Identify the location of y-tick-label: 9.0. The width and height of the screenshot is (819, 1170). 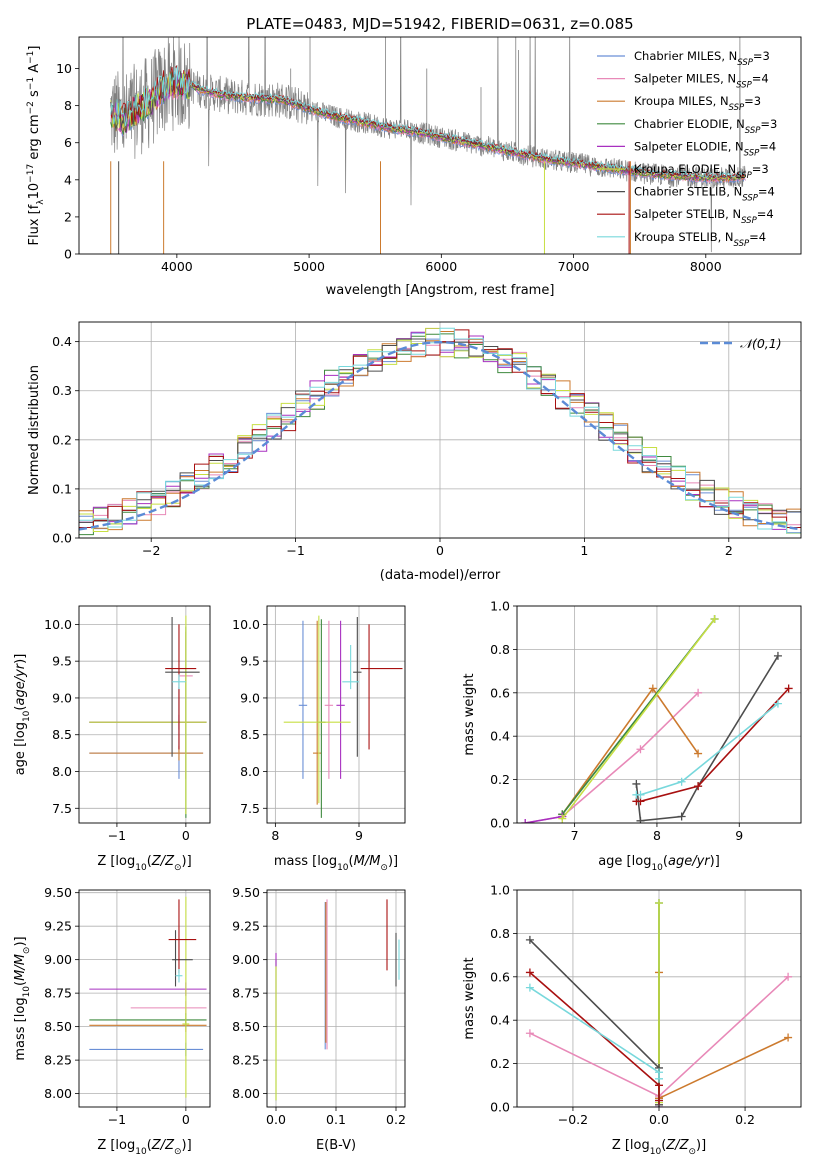
(62, 697).